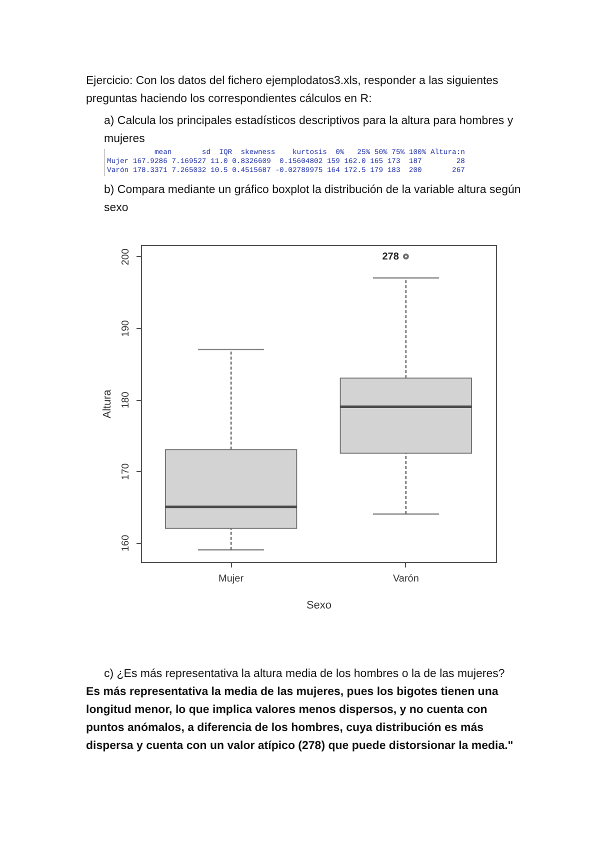 The image size is (599, 848). What do you see at coordinates (108, 403) in the screenshot?
I see `y-axis-title: Altura` at bounding box center [108, 403].